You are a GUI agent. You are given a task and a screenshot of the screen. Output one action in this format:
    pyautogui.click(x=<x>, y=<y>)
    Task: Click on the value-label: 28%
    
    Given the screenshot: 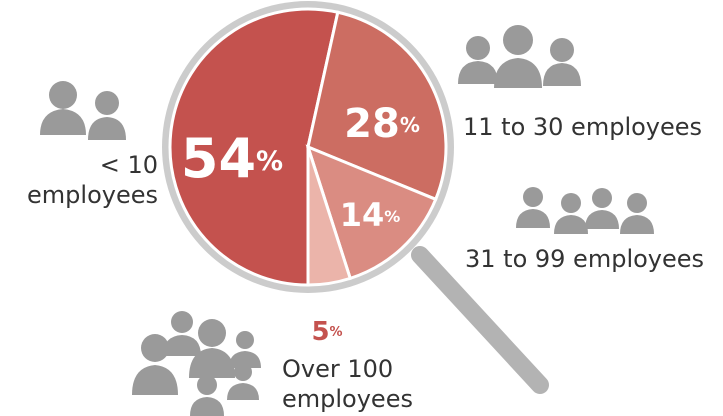 What is the action you would take?
    pyautogui.click(x=382, y=124)
    